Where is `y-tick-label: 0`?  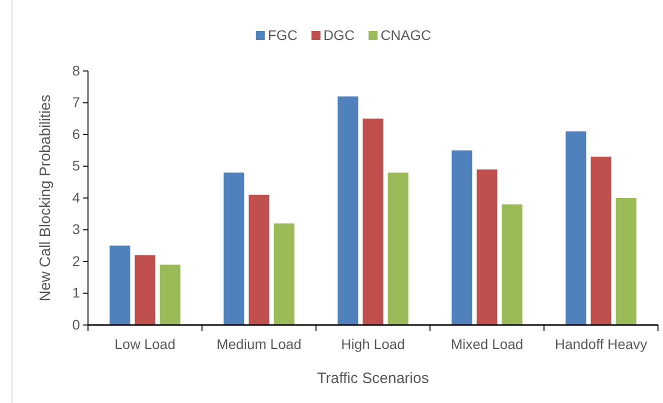 y-tick-label: 0 is located at coordinates (76, 324).